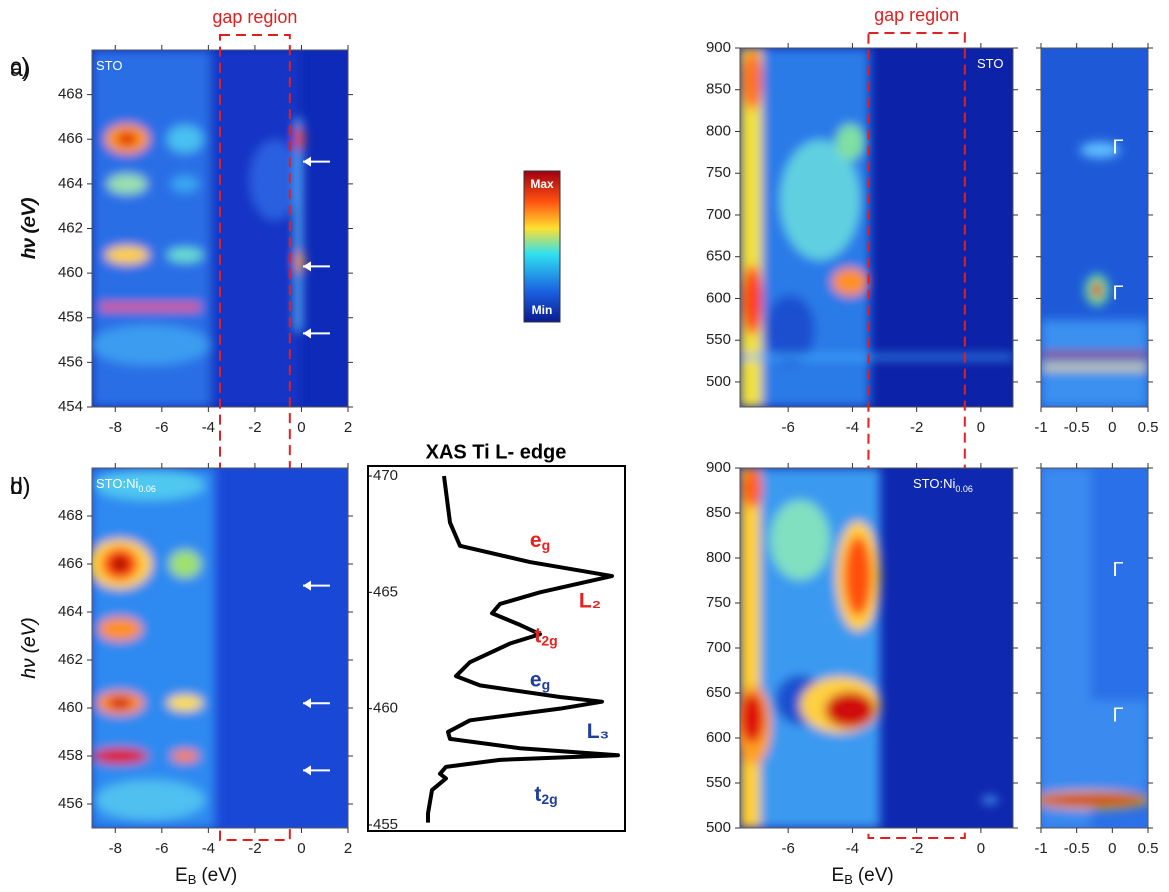  I want to click on y-tick-label: 464, so click(70, 183).